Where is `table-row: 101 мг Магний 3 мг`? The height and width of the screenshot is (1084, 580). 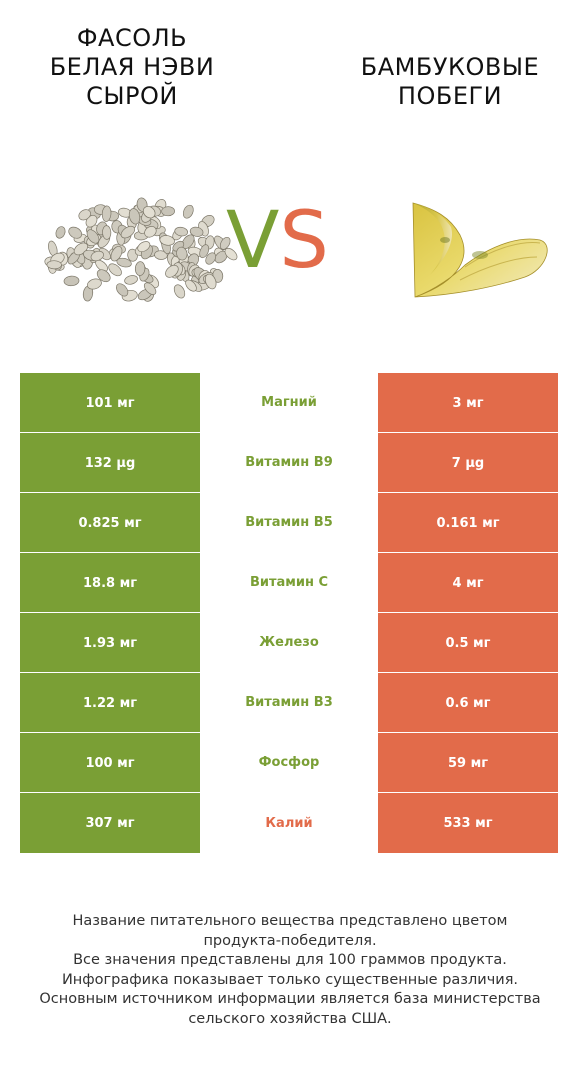
table-row: 101 мг Магний 3 мг is located at coordinates (289, 403).